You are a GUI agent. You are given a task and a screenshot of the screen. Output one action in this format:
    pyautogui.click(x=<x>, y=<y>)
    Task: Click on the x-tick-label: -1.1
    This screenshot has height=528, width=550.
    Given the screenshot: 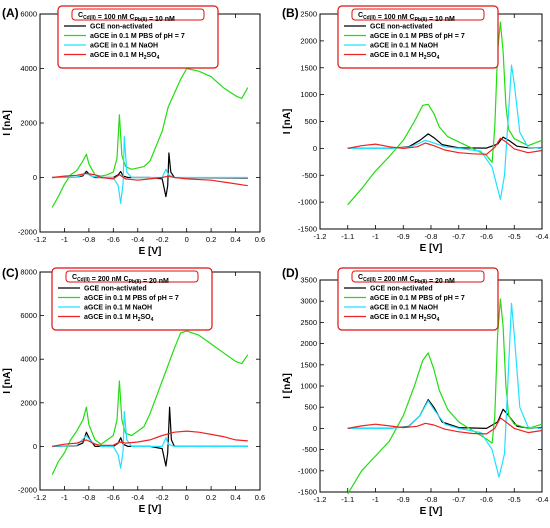 What is the action you would take?
    pyautogui.click(x=347, y=236)
    